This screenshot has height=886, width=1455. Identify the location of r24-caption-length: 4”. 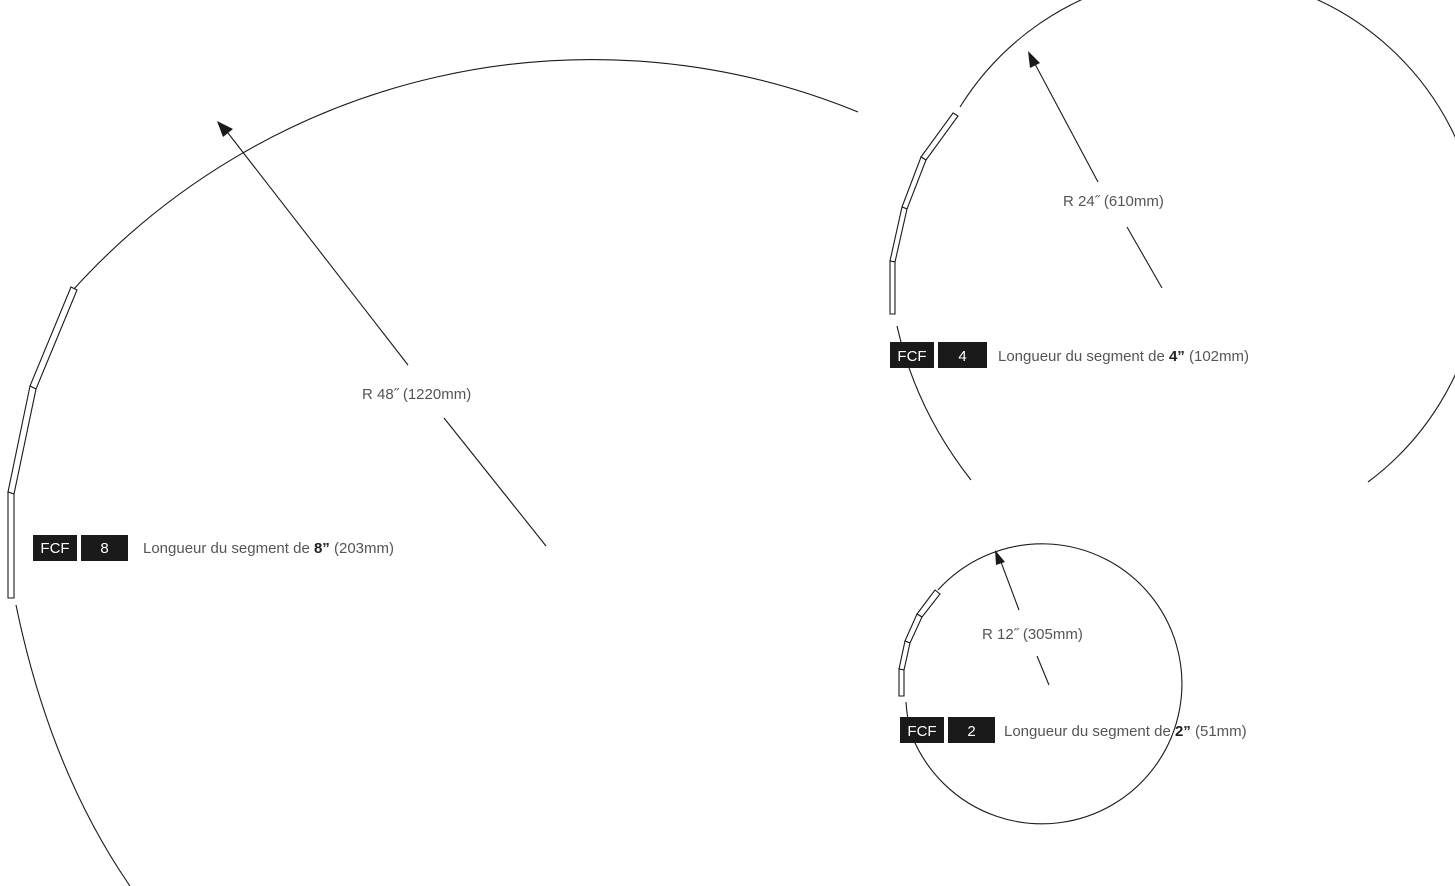
(1177, 356).